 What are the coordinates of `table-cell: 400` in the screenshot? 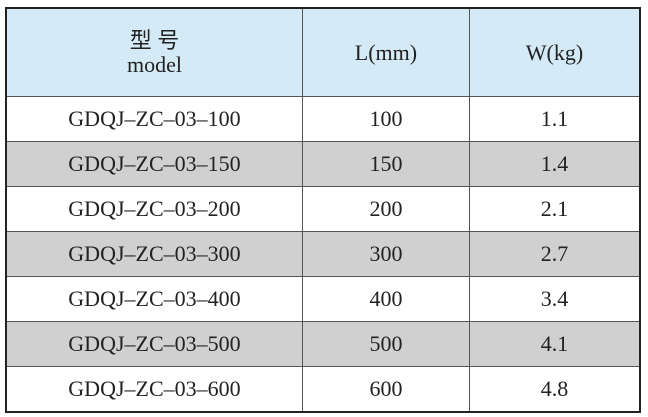 It's located at (386, 299).